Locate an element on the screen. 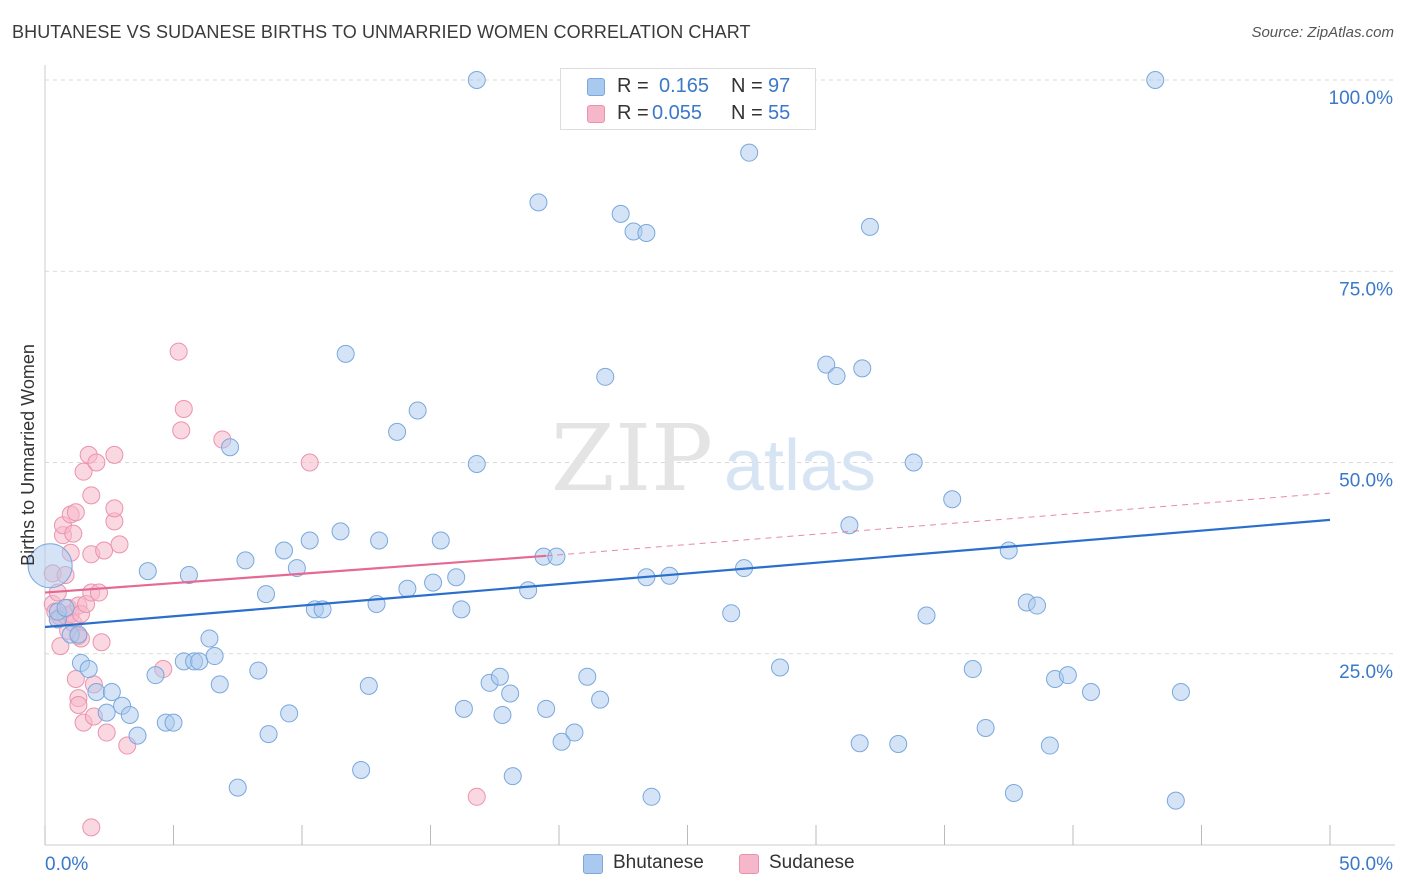 The width and height of the screenshot is (1406, 892). sudanese-trend-line is located at coordinates (295, 574).